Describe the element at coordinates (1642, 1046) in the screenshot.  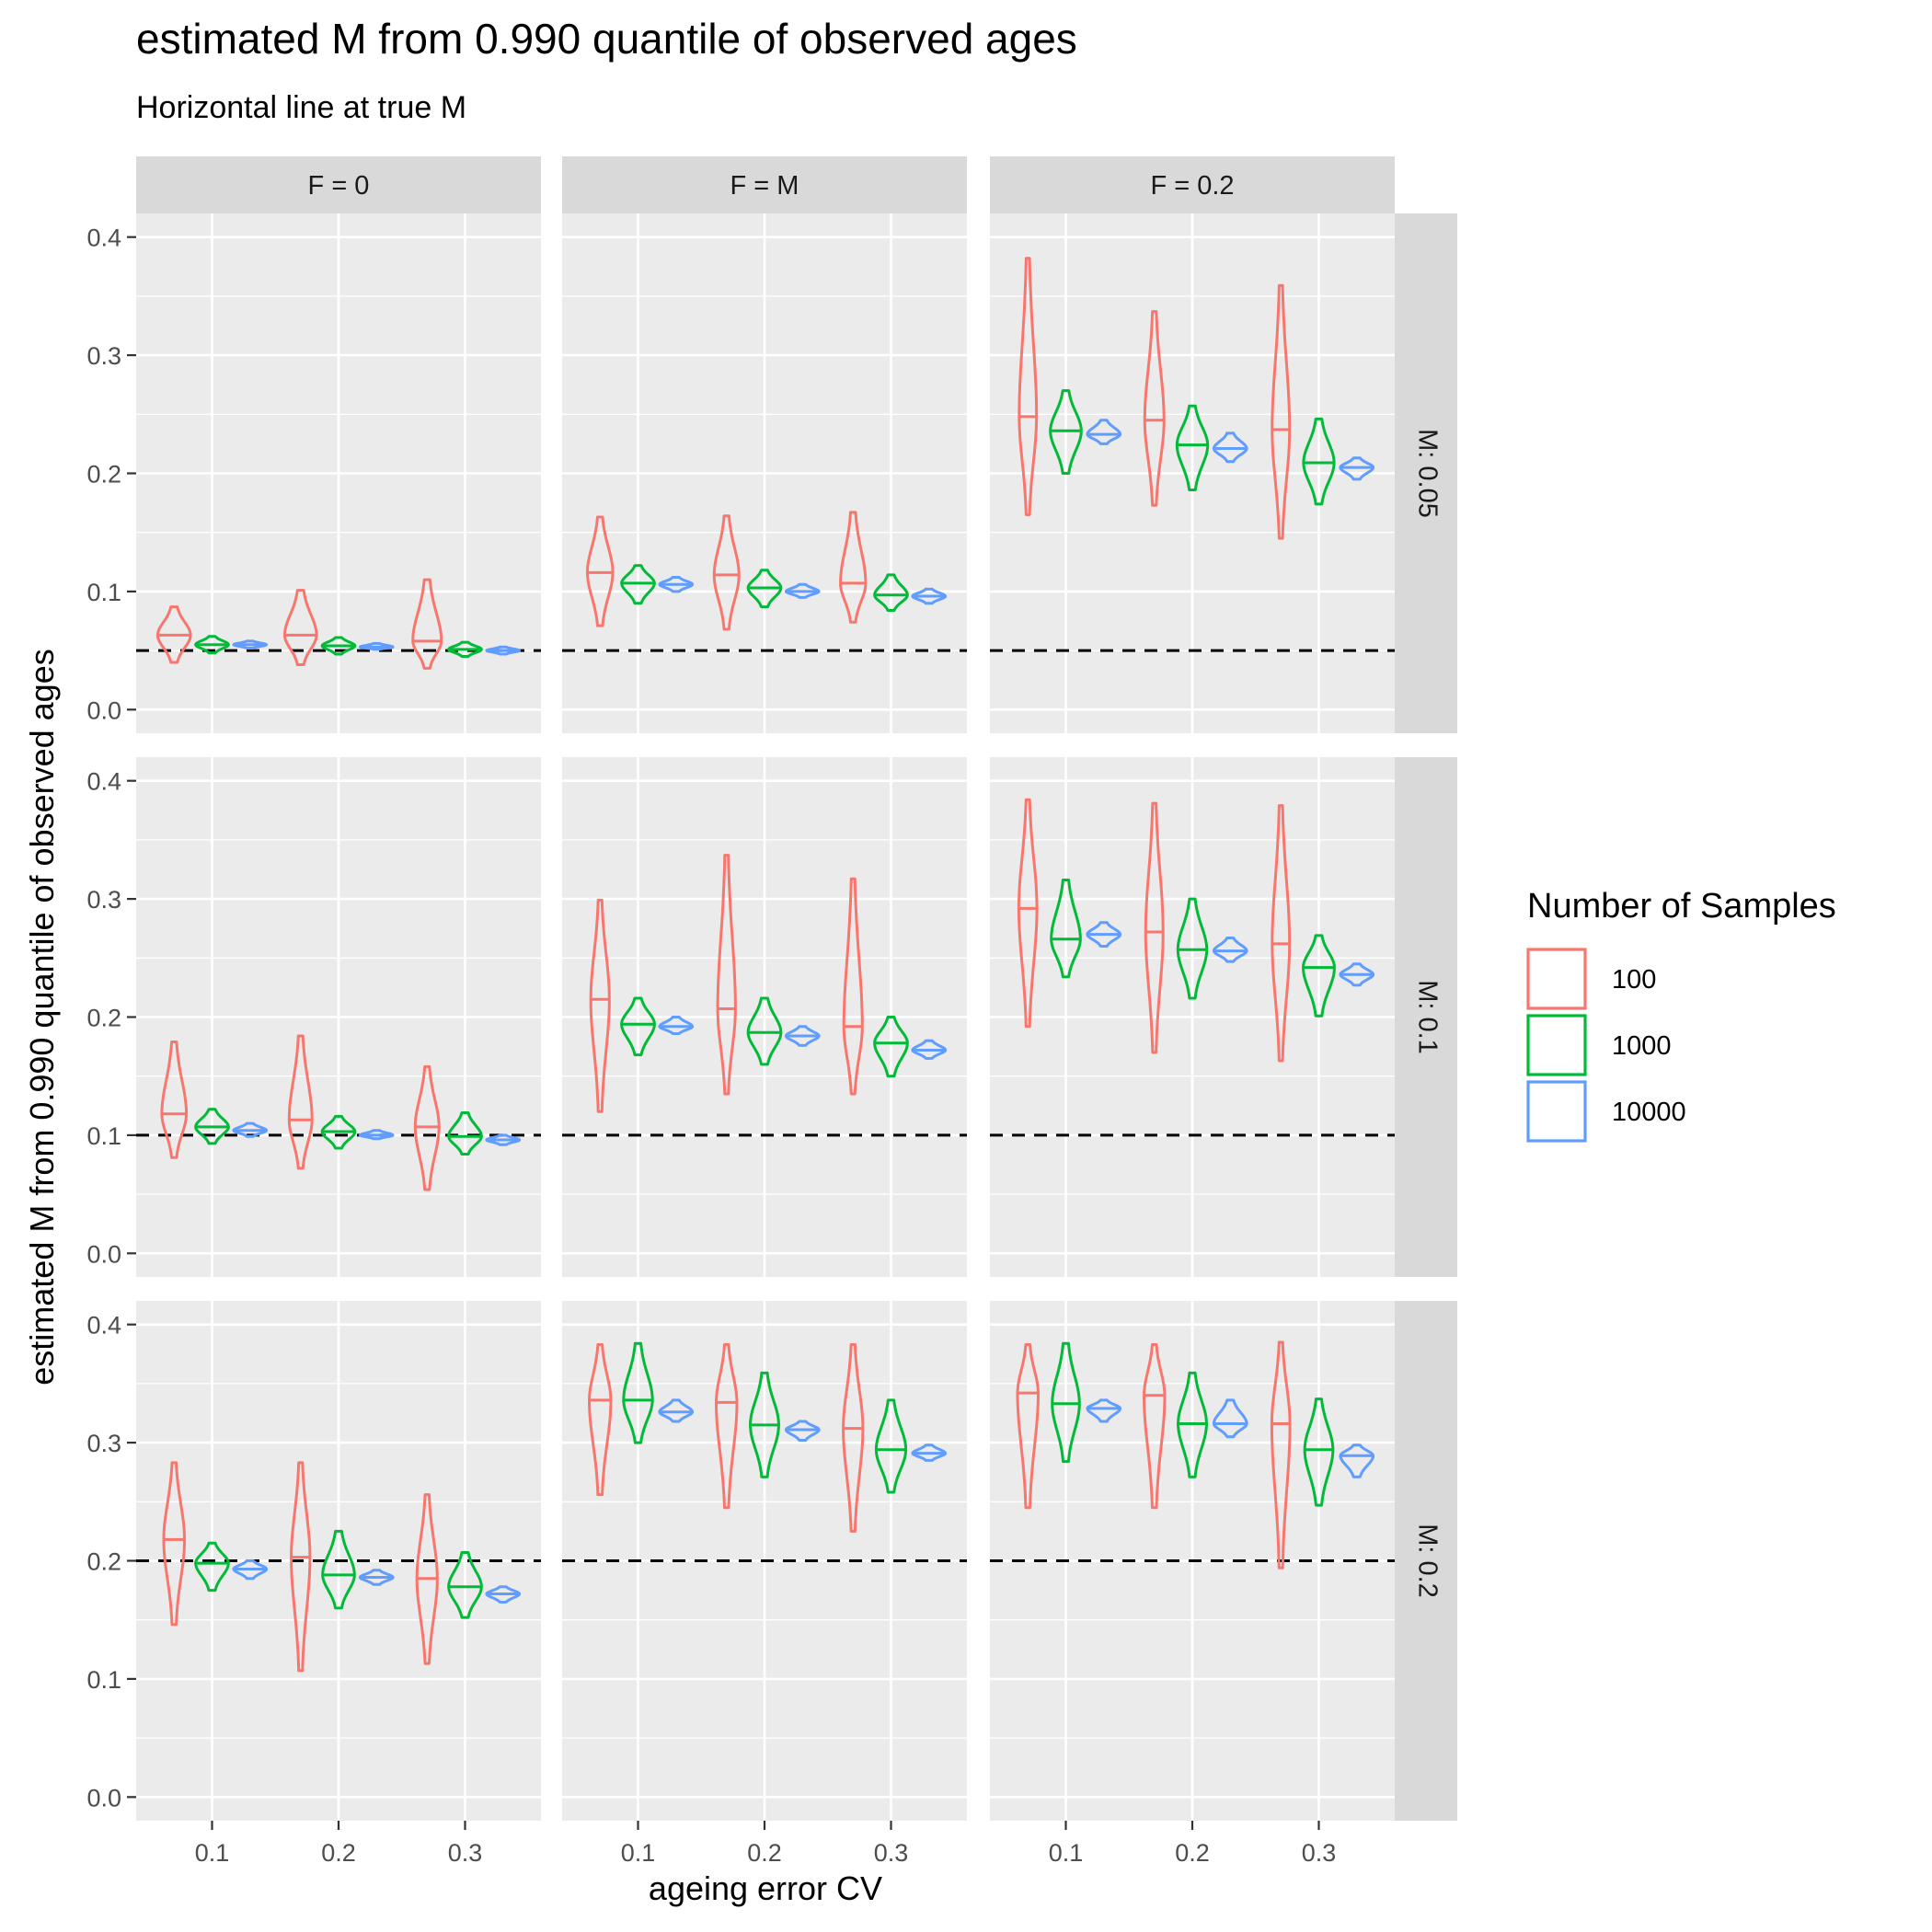
I see `legend-label: 1000` at that location.